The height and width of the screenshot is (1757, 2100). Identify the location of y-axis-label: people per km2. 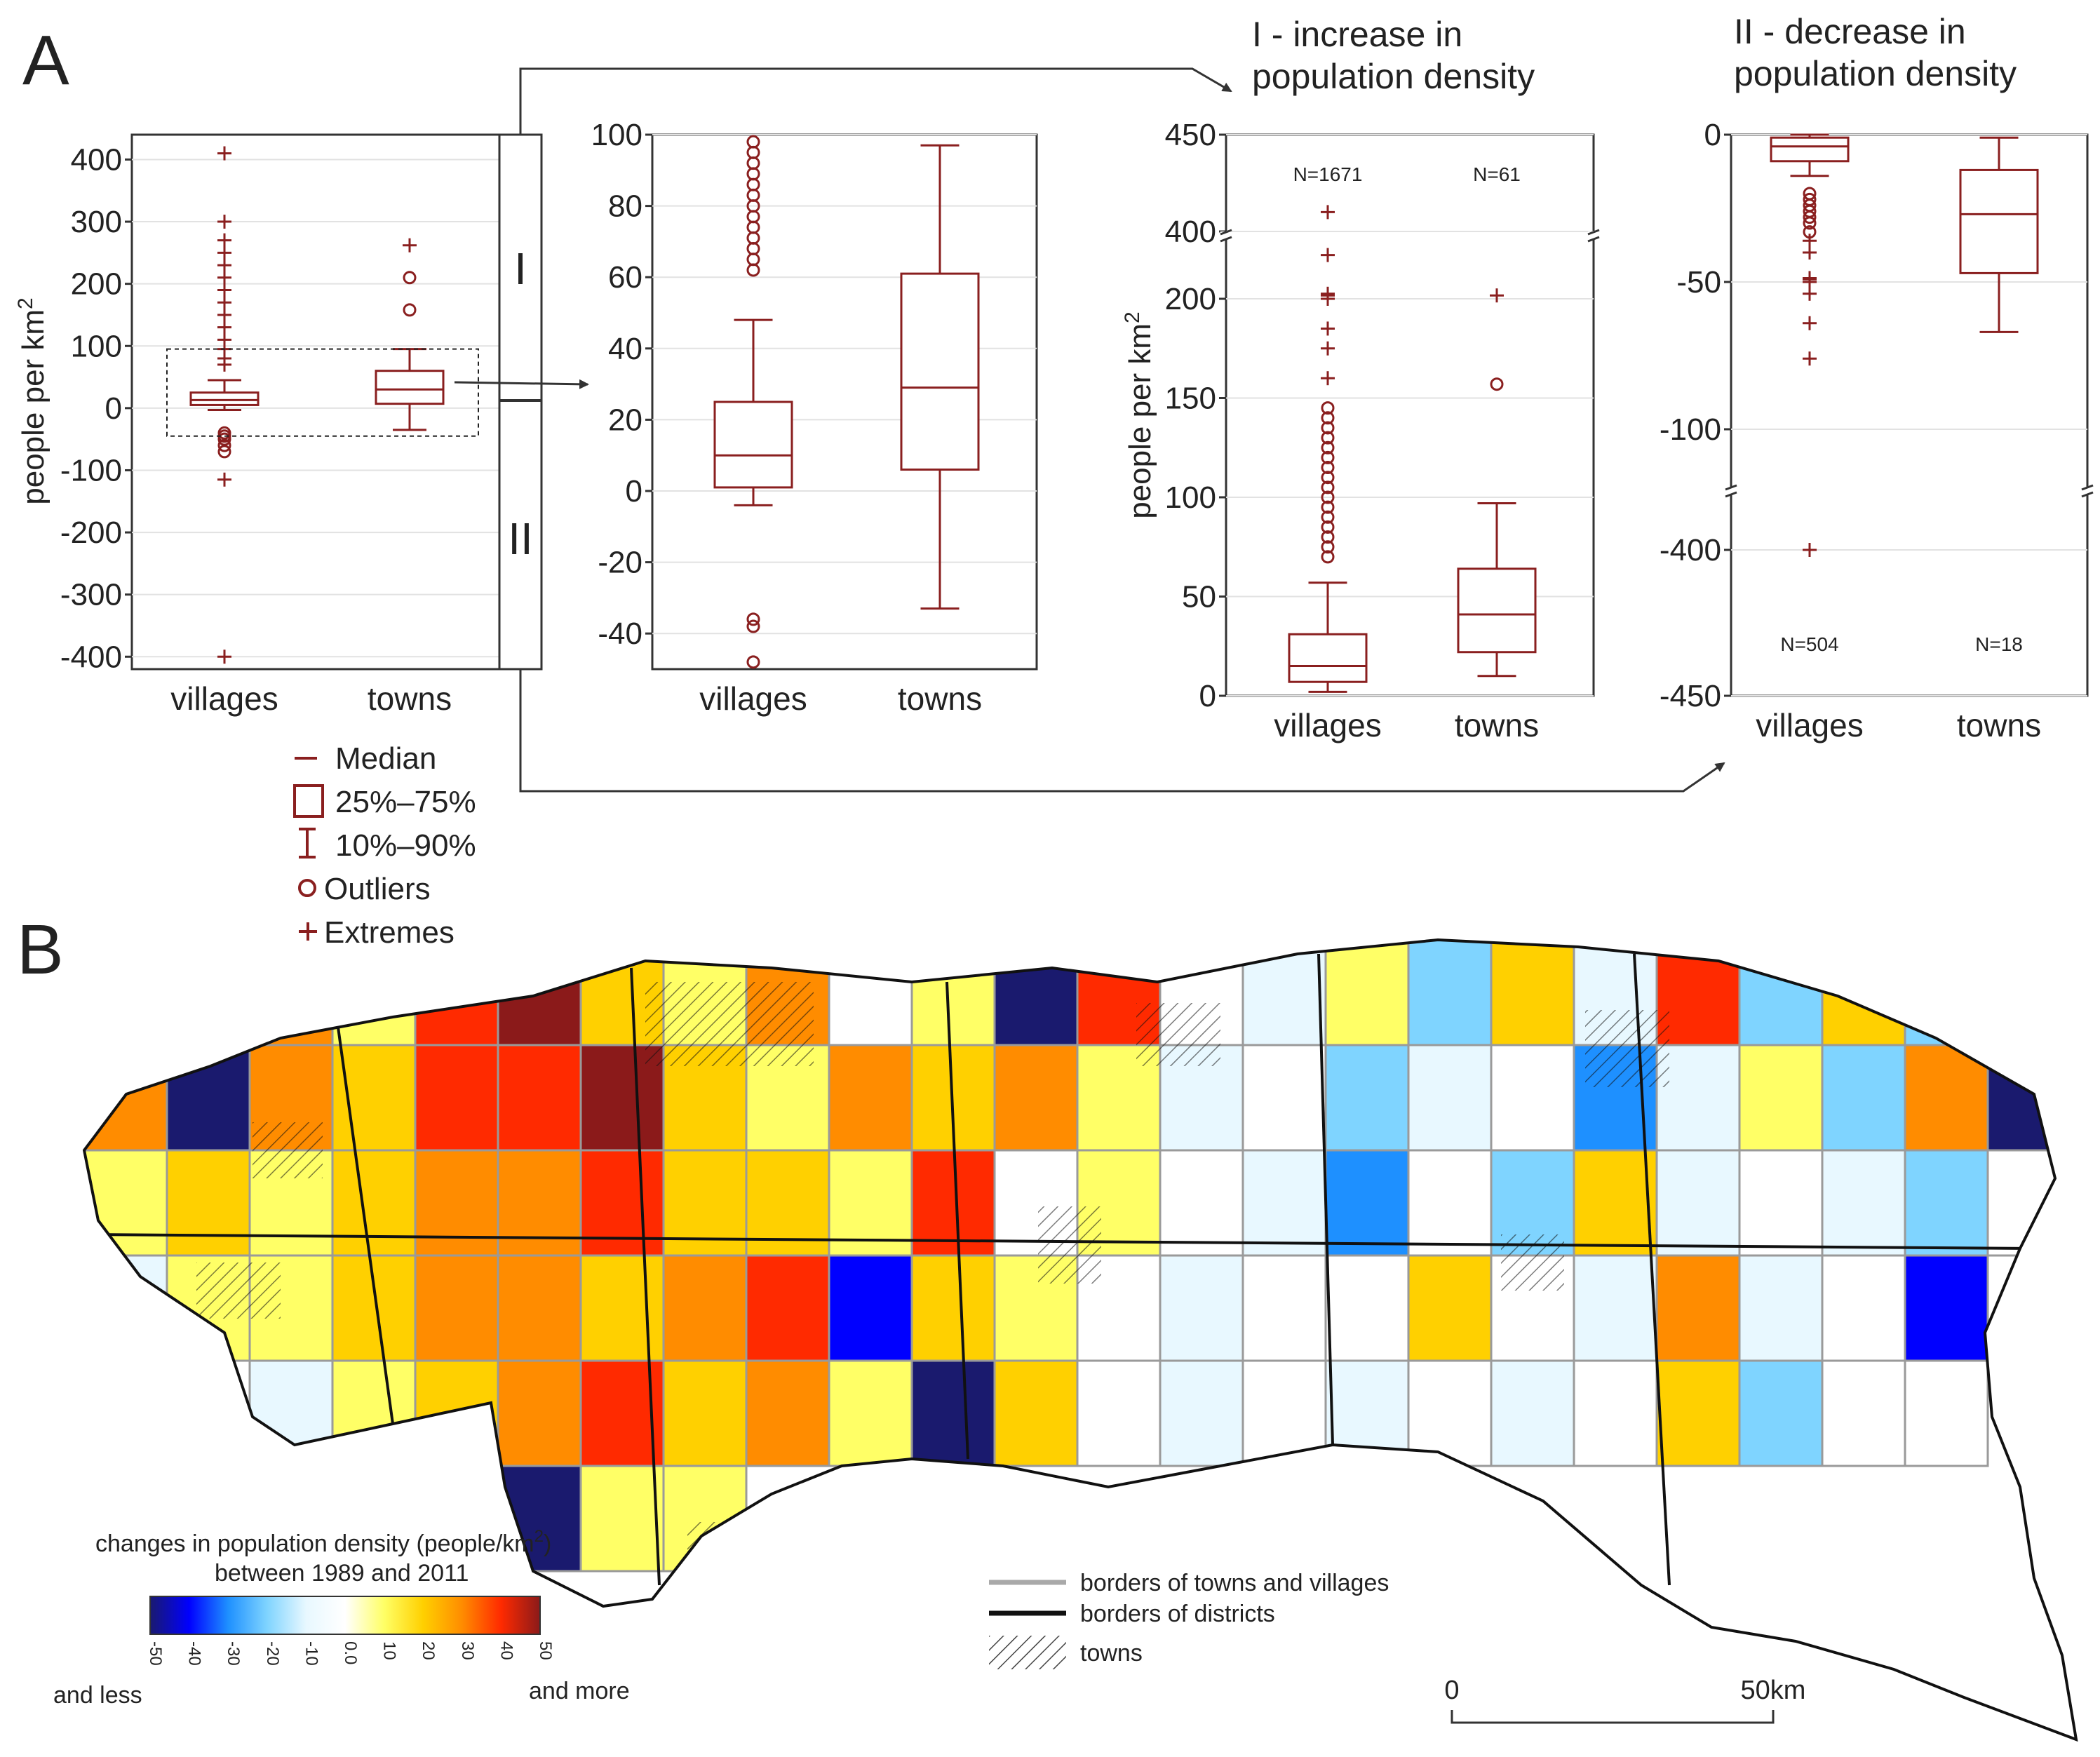
(33, 401).